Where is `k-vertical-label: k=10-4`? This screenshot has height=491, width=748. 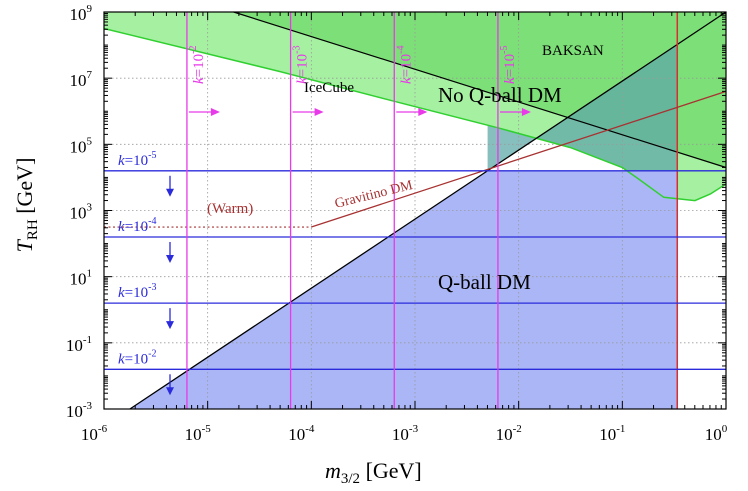
k-vertical-label: k=10-4 is located at coordinates (404, 65).